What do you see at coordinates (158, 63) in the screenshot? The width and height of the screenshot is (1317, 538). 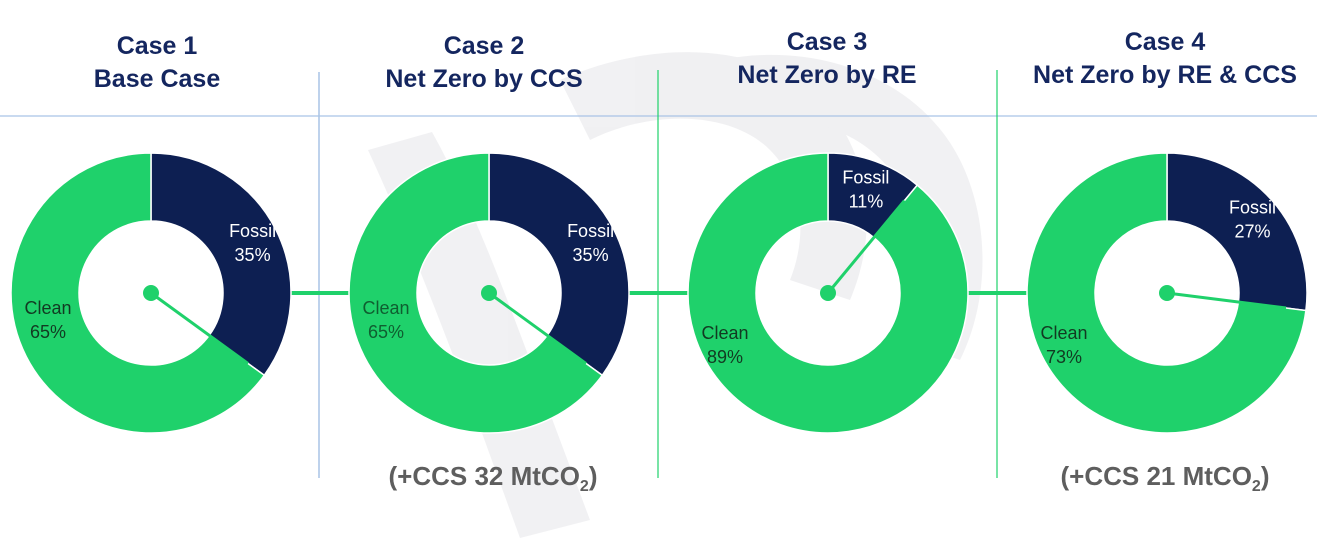 I see `case-1-title: Case 1 Base Case` at bounding box center [158, 63].